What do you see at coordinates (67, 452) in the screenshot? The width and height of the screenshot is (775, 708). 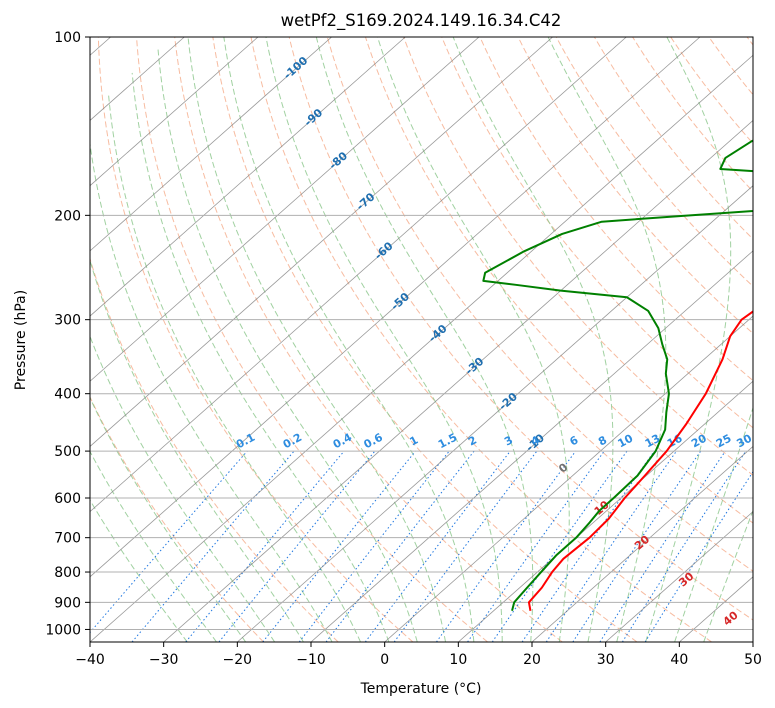 I see `y-tick-label: 500` at bounding box center [67, 452].